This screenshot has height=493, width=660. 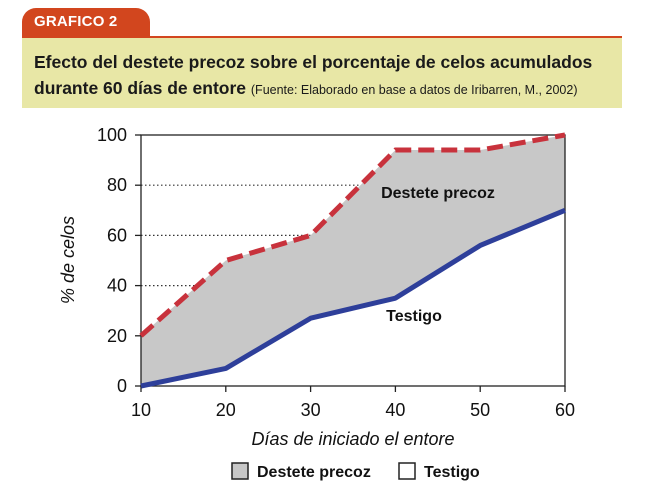 What do you see at coordinates (240, 471) in the screenshot?
I see `legend-swatch-destete-precoz` at bounding box center [240, 471].